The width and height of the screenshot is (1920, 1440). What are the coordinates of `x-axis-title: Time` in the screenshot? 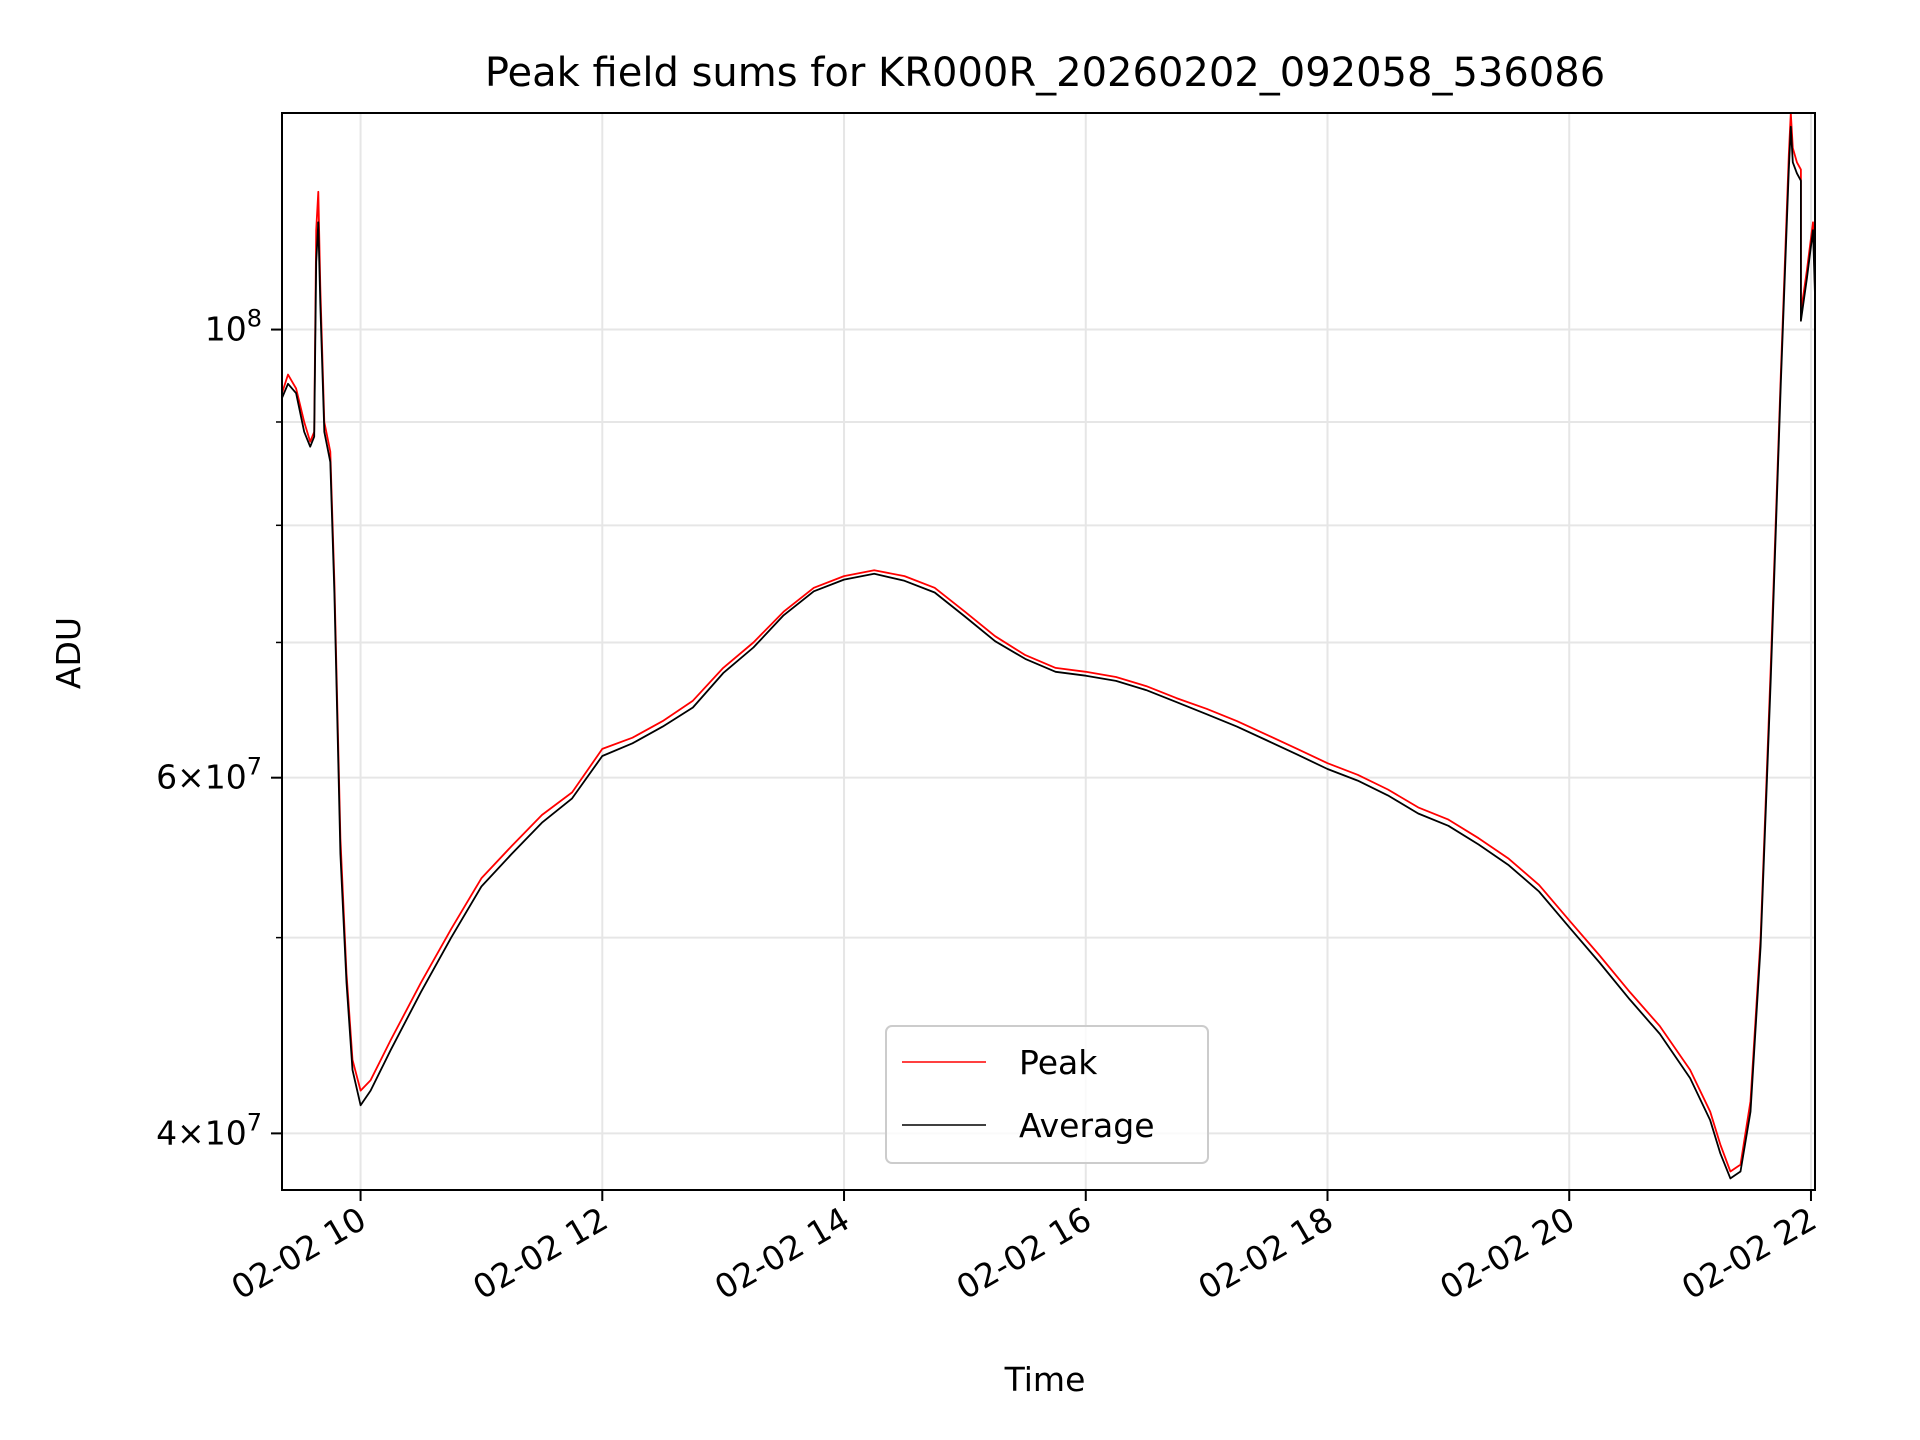 It's located at (1045, 1379).